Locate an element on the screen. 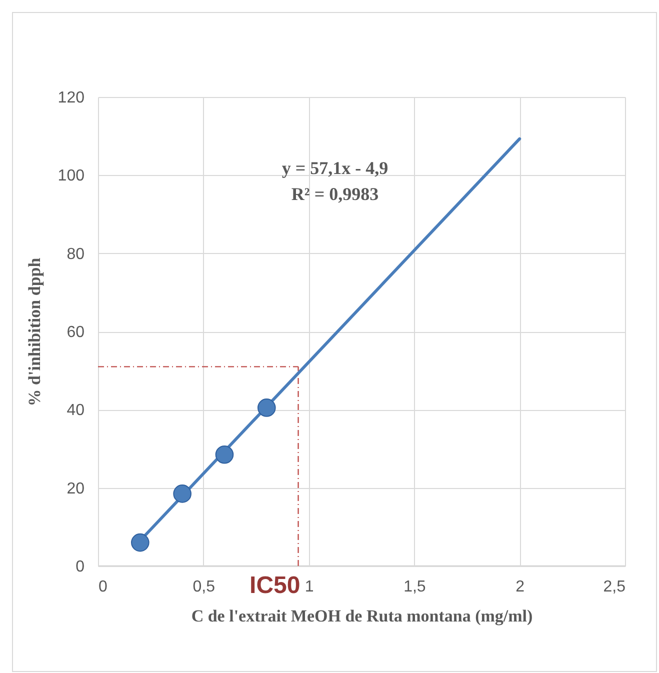  annotation: R² = 0,9983 is located at coordinates (335, 194).